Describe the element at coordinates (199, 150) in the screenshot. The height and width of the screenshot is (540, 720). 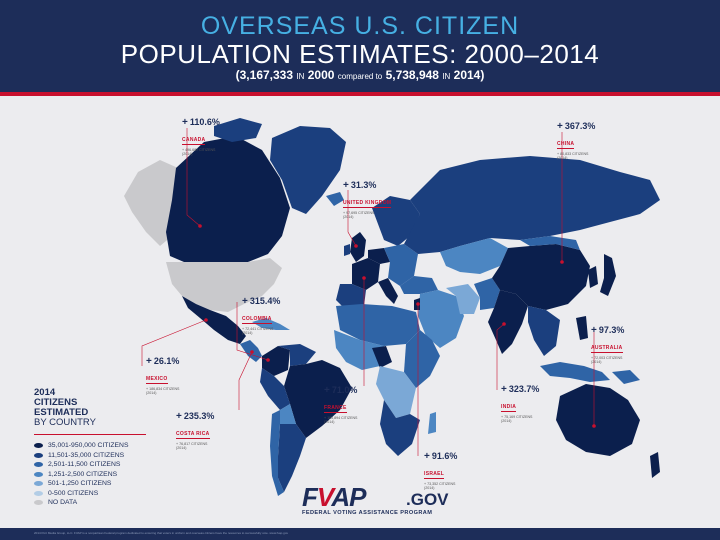
I see `callout-canada-citizens: + 496,687 CITIZENS` at that location.